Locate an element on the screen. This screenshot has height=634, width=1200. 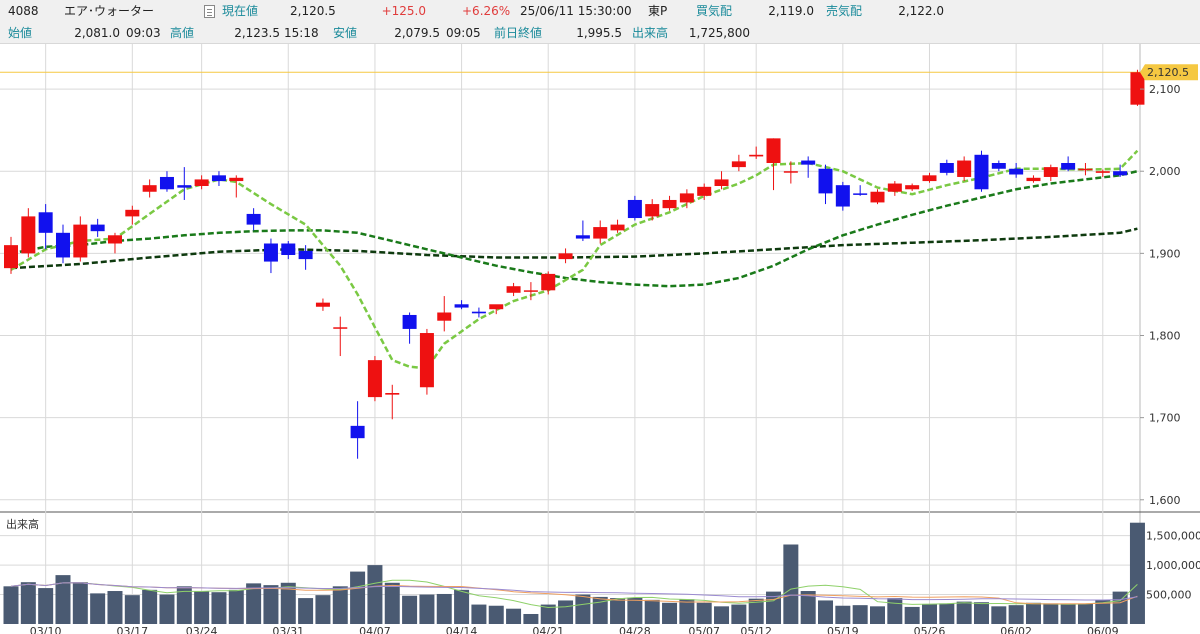
date-tick-label: 03/10 is located at coordinates (46, 629).